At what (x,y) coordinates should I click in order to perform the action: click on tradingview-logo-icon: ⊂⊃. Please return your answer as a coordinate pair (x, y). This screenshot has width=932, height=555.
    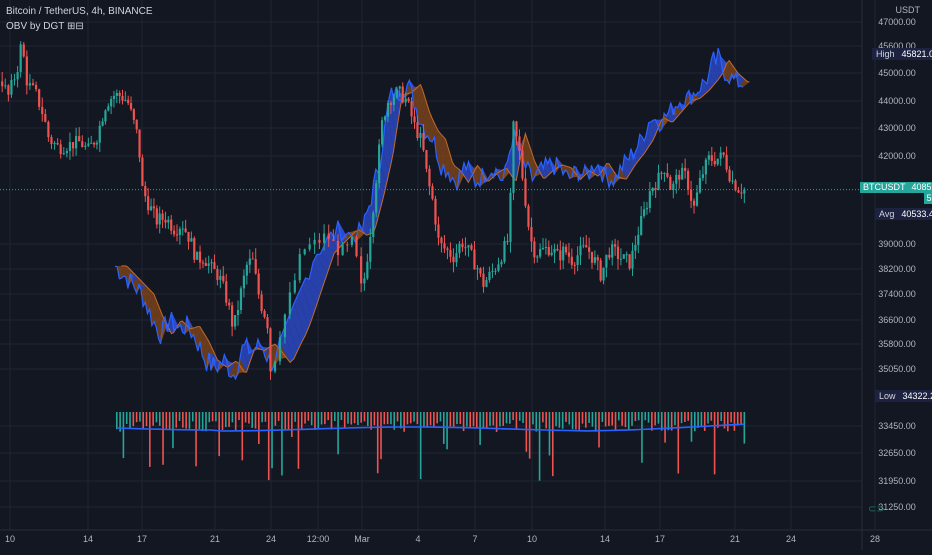
    Looking at the image, I should click on (876, 509).